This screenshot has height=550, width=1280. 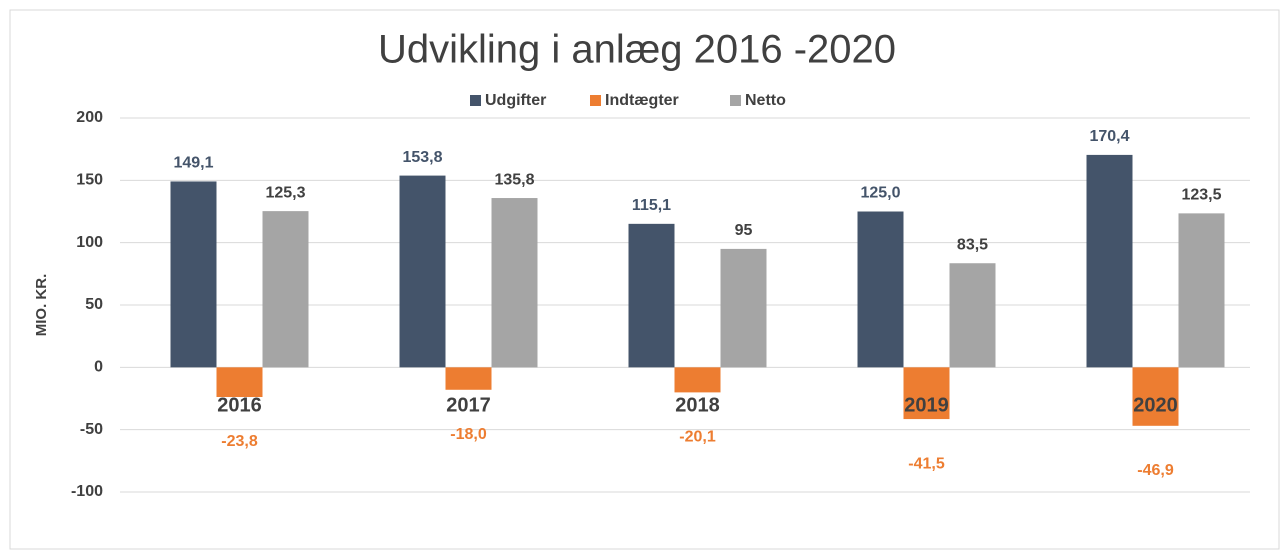 I want to click on chart-title: Udvikling i anlæg 2016 -2020, so click(x=637, y=50).